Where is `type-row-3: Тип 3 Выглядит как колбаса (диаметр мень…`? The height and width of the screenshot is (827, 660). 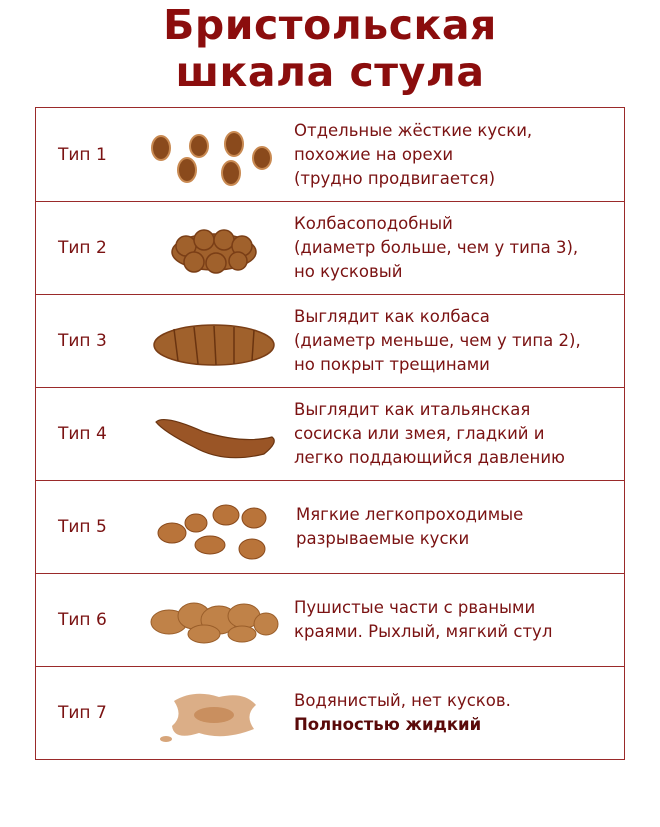 type-row-3: Тип 3 Выглядит как колбаса (диаметр мень… is located at coordinates (330, 341).